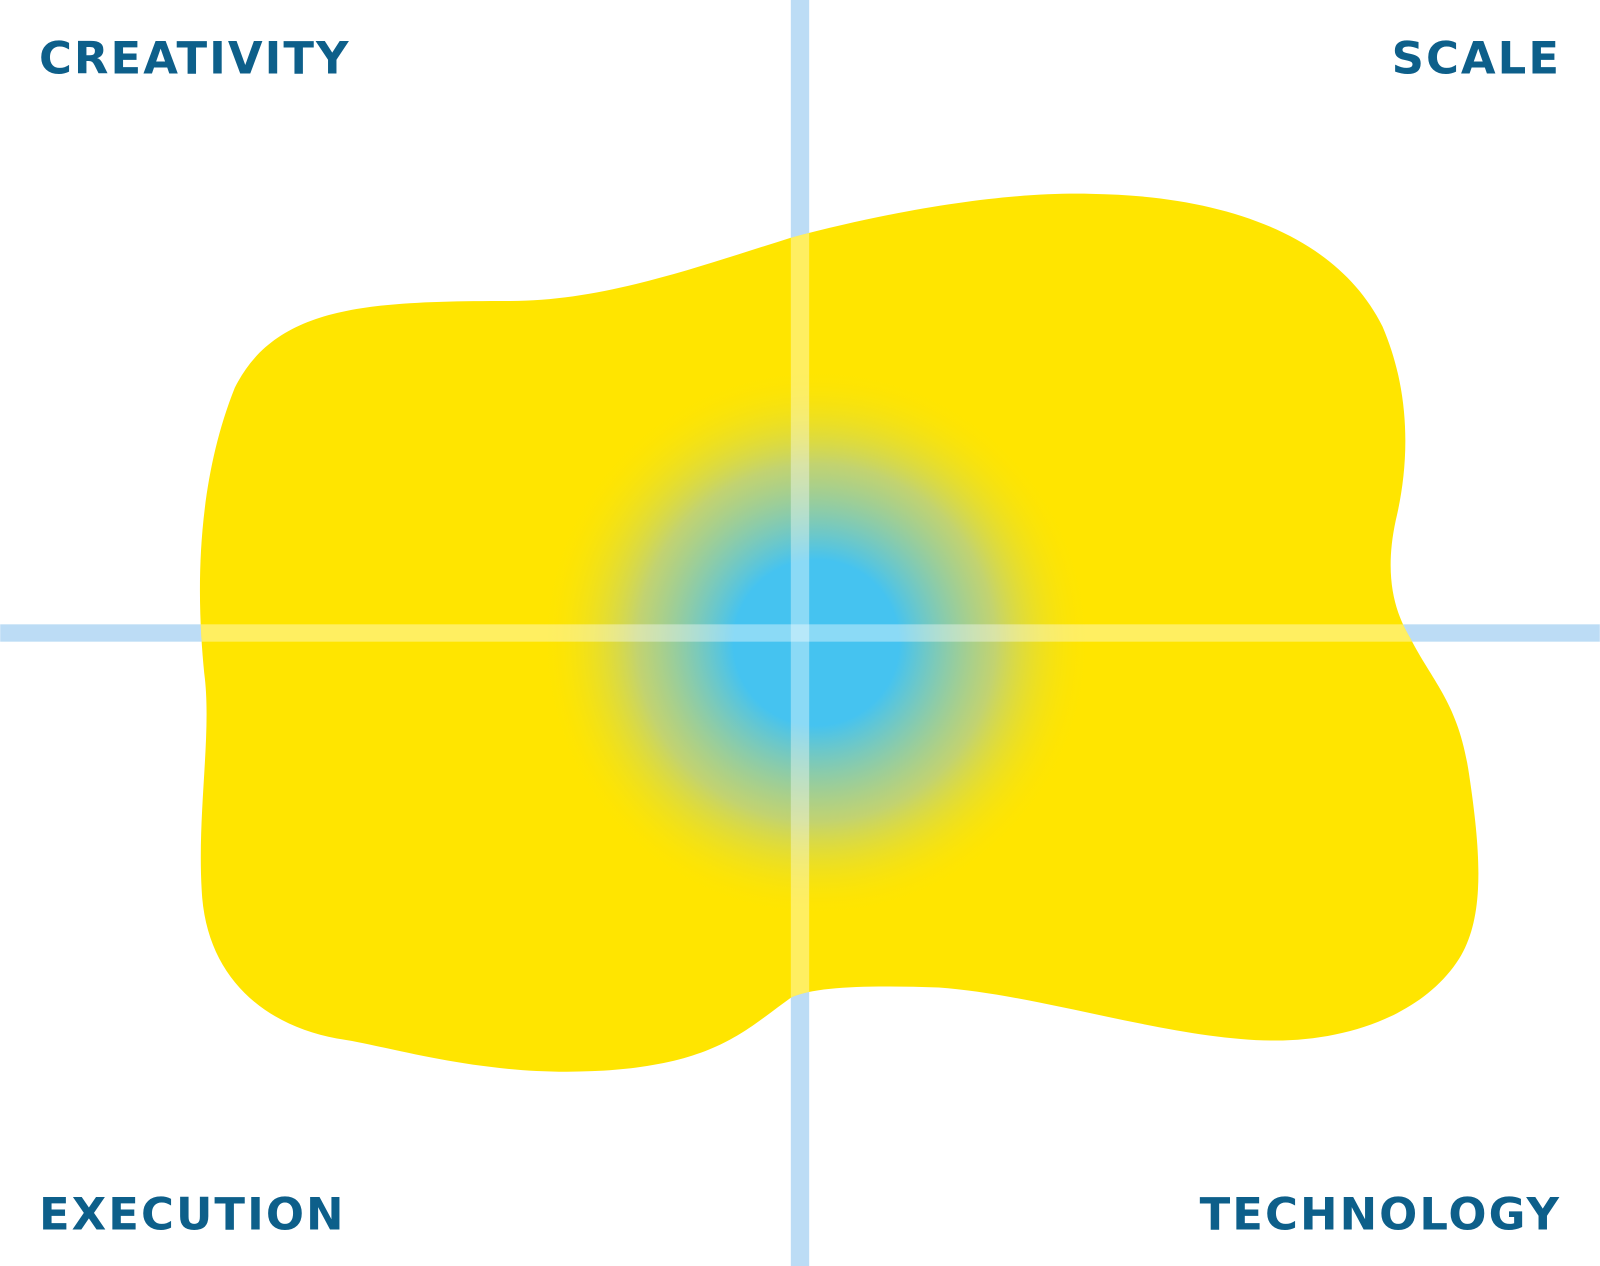 This screenshot has width=1600, height=1266. I want to click on horizontal-axis-overlay, so click(839, 633).